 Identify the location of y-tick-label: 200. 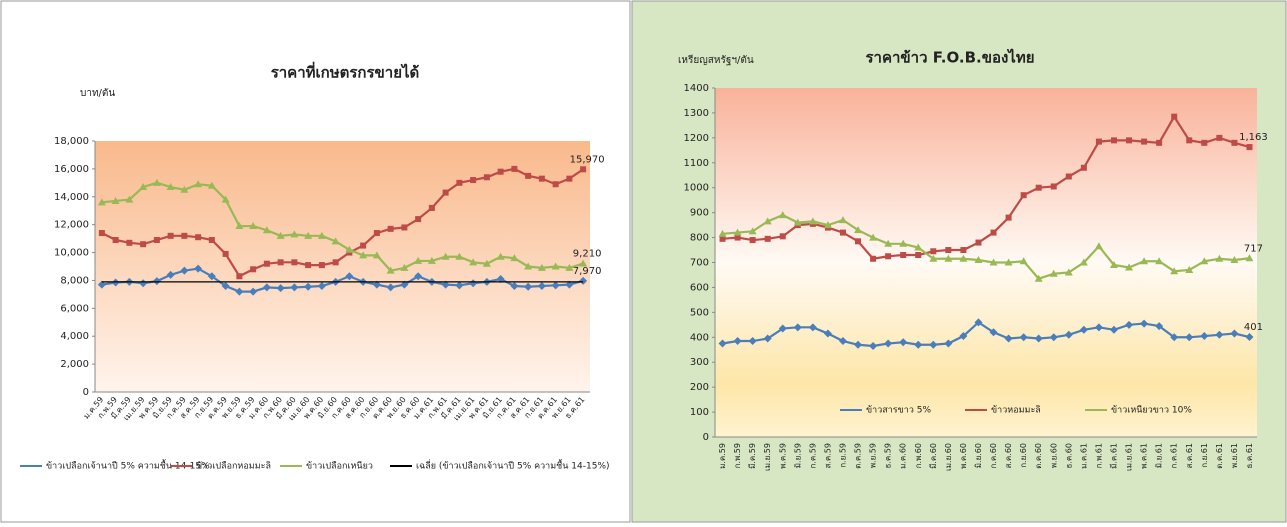
(699, 387).